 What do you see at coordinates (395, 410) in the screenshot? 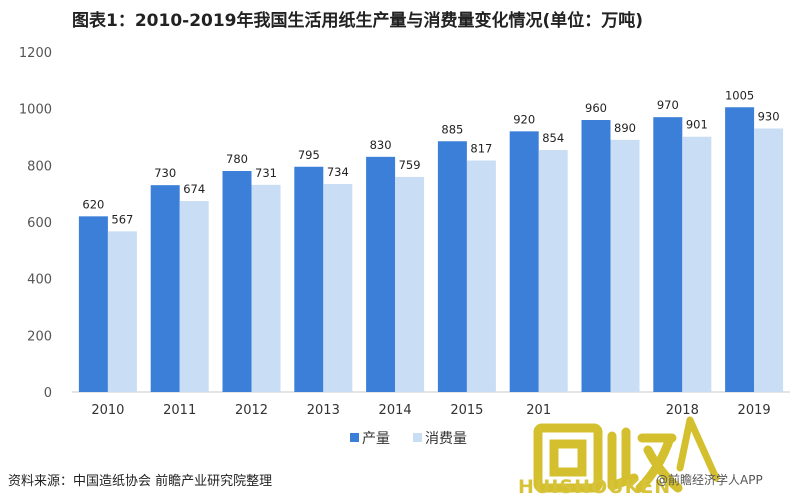
I see `x-tick-label: 2014` at bounding box center [395, 410].